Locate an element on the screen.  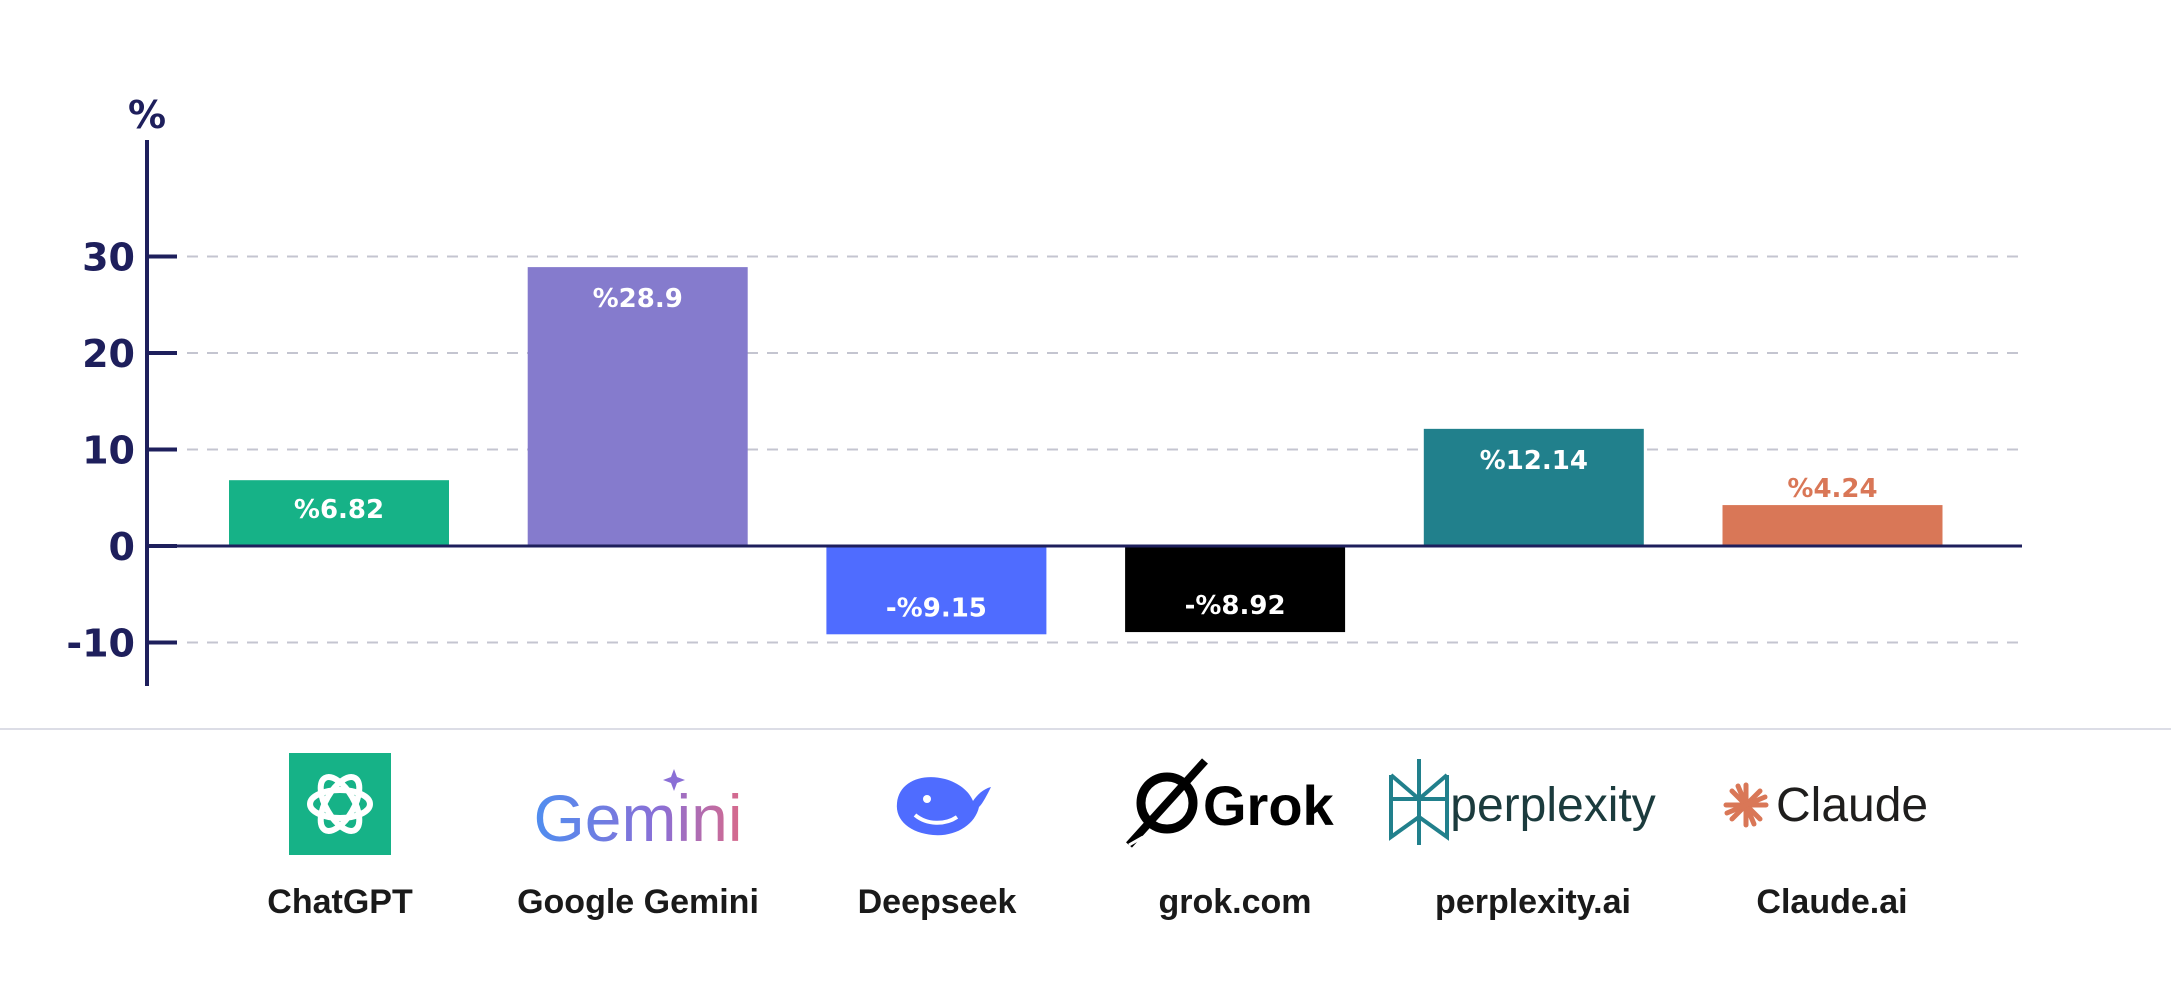
y-tick-label: 10 is located at coordinates (108, 451).